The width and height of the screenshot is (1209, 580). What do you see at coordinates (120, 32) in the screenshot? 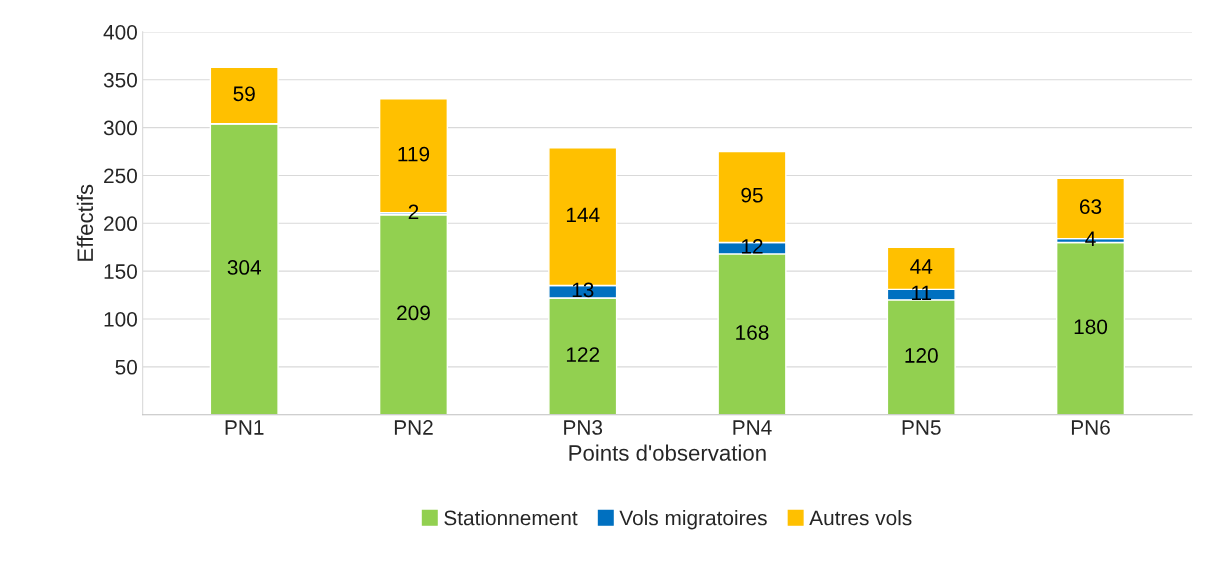
I see `y-tick-label: 400` at bounding box center [120, 32].